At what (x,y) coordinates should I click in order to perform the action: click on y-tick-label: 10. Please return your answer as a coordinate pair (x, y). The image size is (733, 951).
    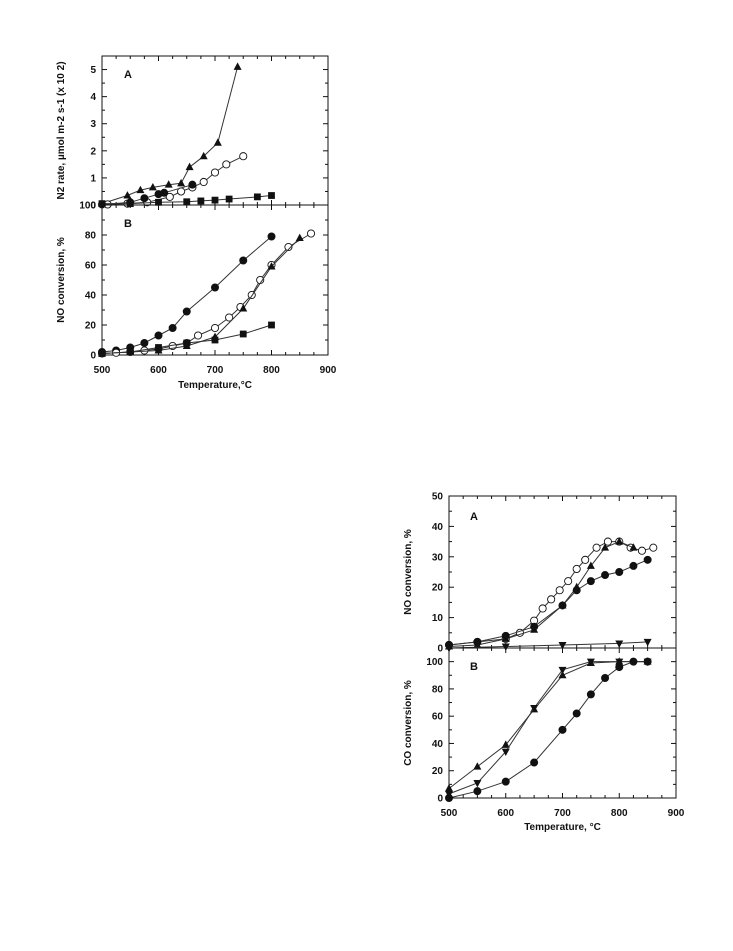
    Looking at the image, I should click on (438, 618).